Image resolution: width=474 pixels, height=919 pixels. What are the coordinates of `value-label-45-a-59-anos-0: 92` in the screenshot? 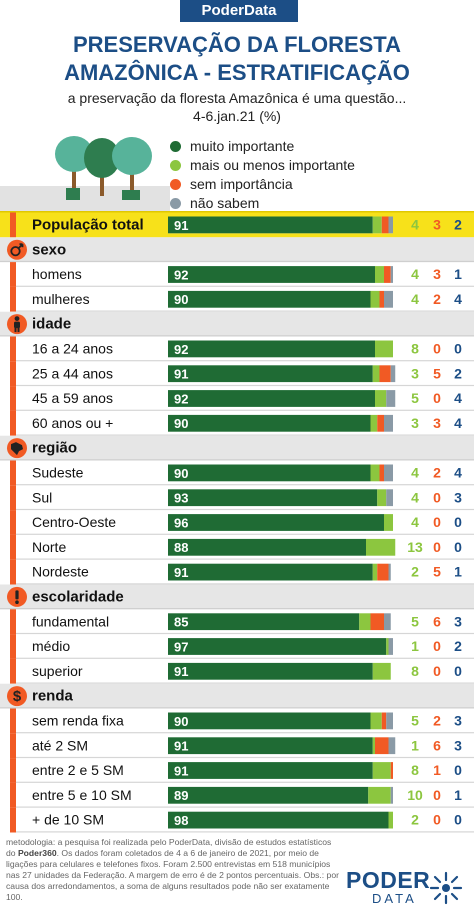 It's located at (181, 398).